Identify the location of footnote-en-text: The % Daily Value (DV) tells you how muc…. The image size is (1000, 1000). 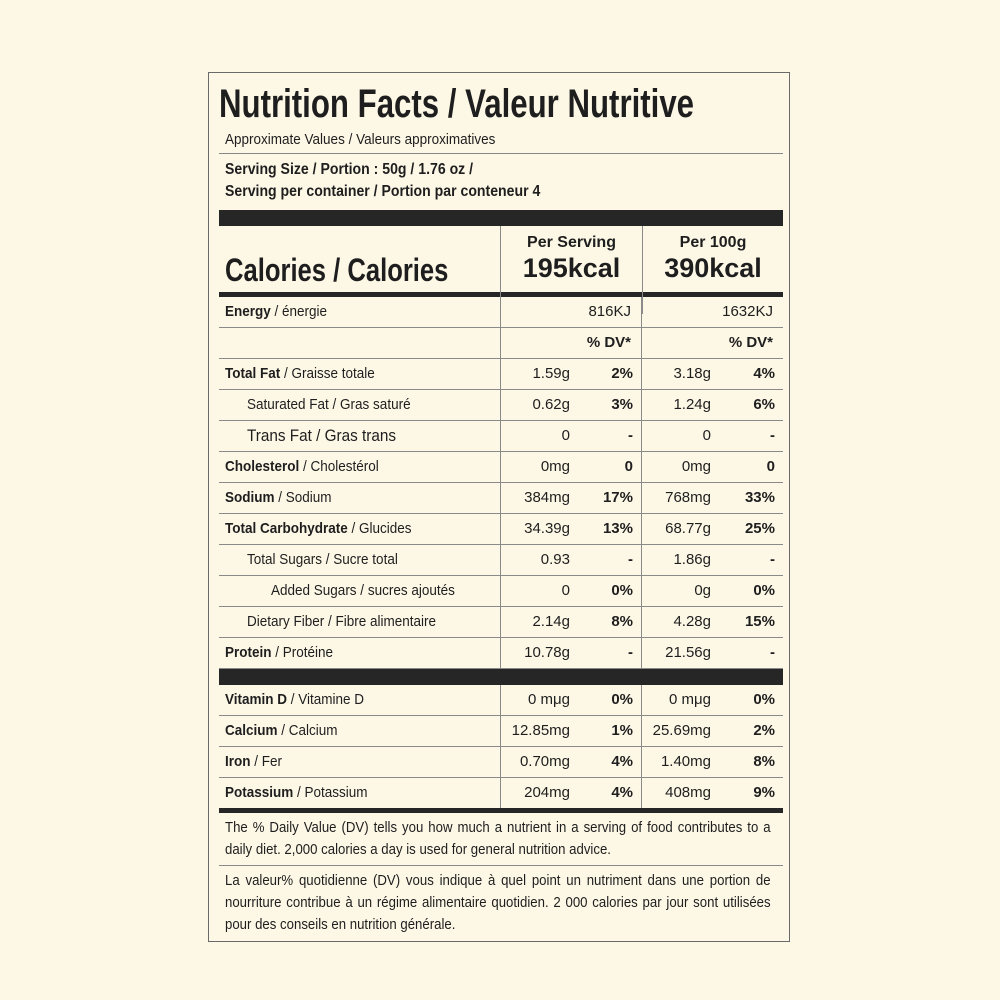
(498, 838).